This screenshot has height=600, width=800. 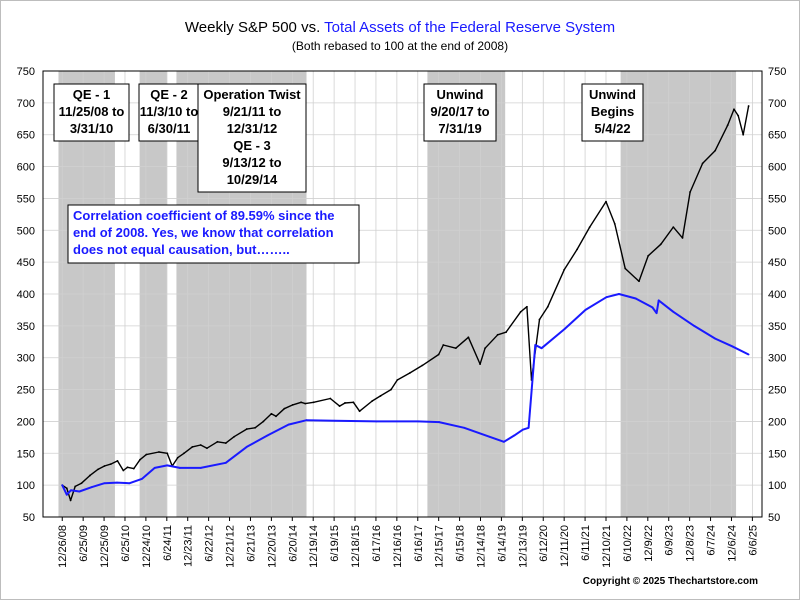 What do you see at coordinates (400, 46) in the screenshot?
I see `chart-subtitle: (Both rebased to 100 at the end of 2008)` at bounding box center [400, 46].